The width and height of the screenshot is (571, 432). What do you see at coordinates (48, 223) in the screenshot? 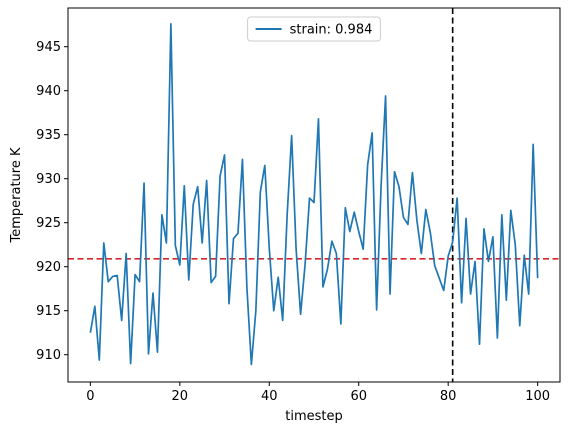
I see `y-tick-label: 925` at bounding box center [48, 223].